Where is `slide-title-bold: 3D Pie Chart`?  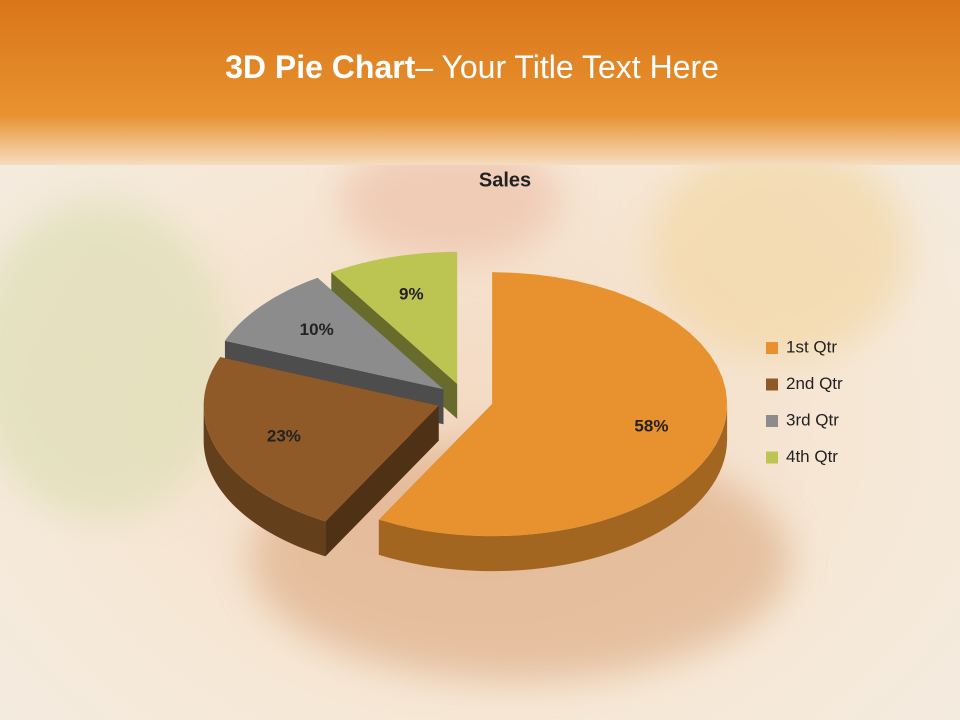 slide-title-bold: 3D Pie Chart is located at coordinates (320, 67).